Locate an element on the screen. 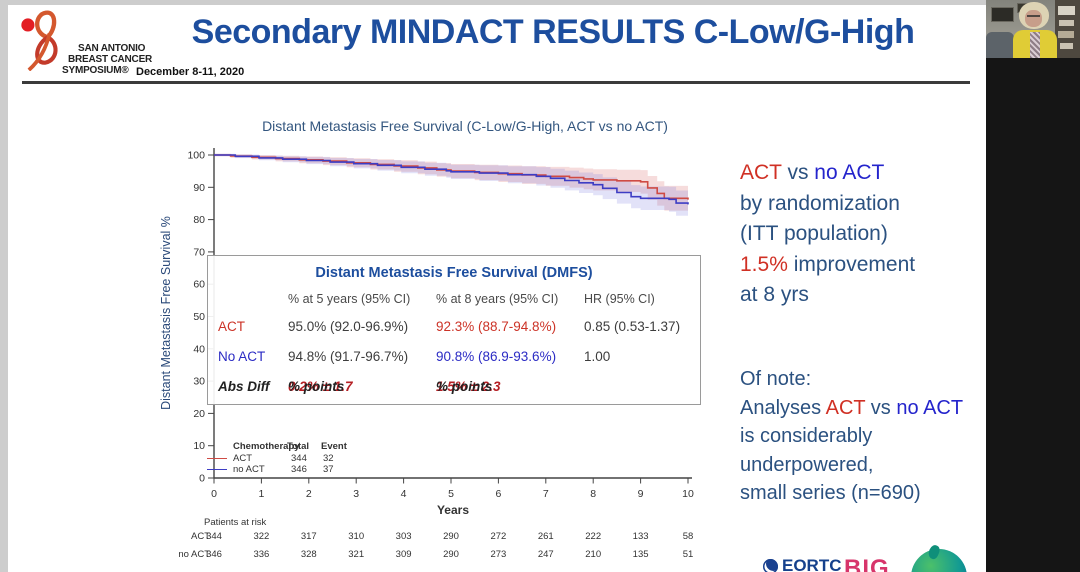  note-line: Analyses ACT vs no ACT is located at coordinates (851, 408).